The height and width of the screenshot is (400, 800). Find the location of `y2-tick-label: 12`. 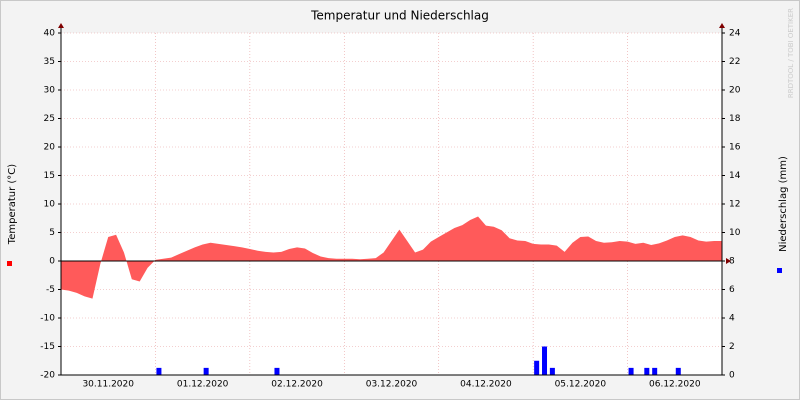

y2-tick-label: 12 is located at coordinates (734, 205).